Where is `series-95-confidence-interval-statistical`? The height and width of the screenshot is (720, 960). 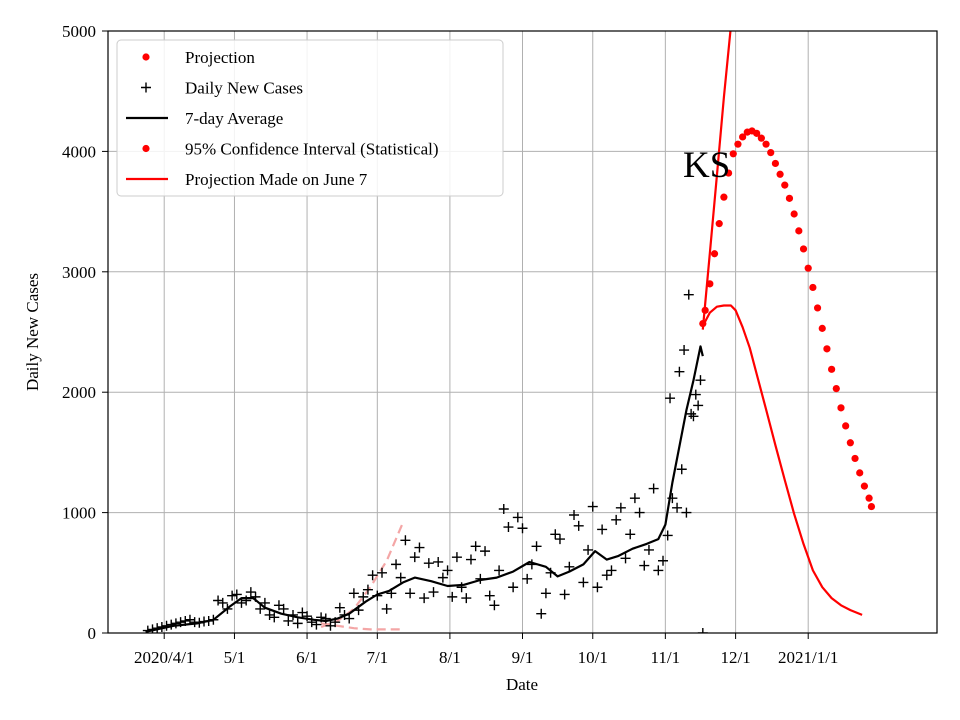
series-95-confidence-interval-statistical is located at coordinates (787, 319).